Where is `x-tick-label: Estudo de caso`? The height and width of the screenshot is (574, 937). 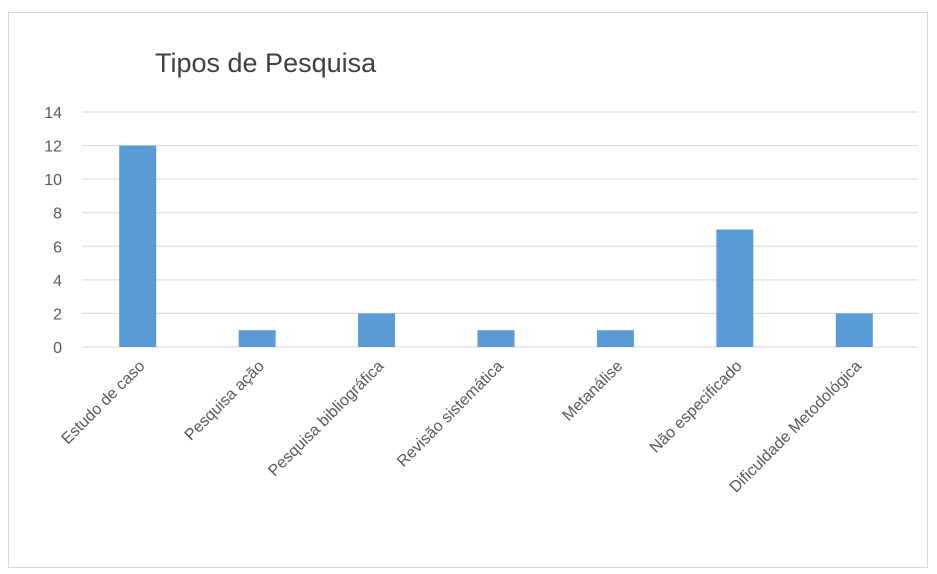
x-tick-label: Estudo de caso is located at coordinates (104, 403).